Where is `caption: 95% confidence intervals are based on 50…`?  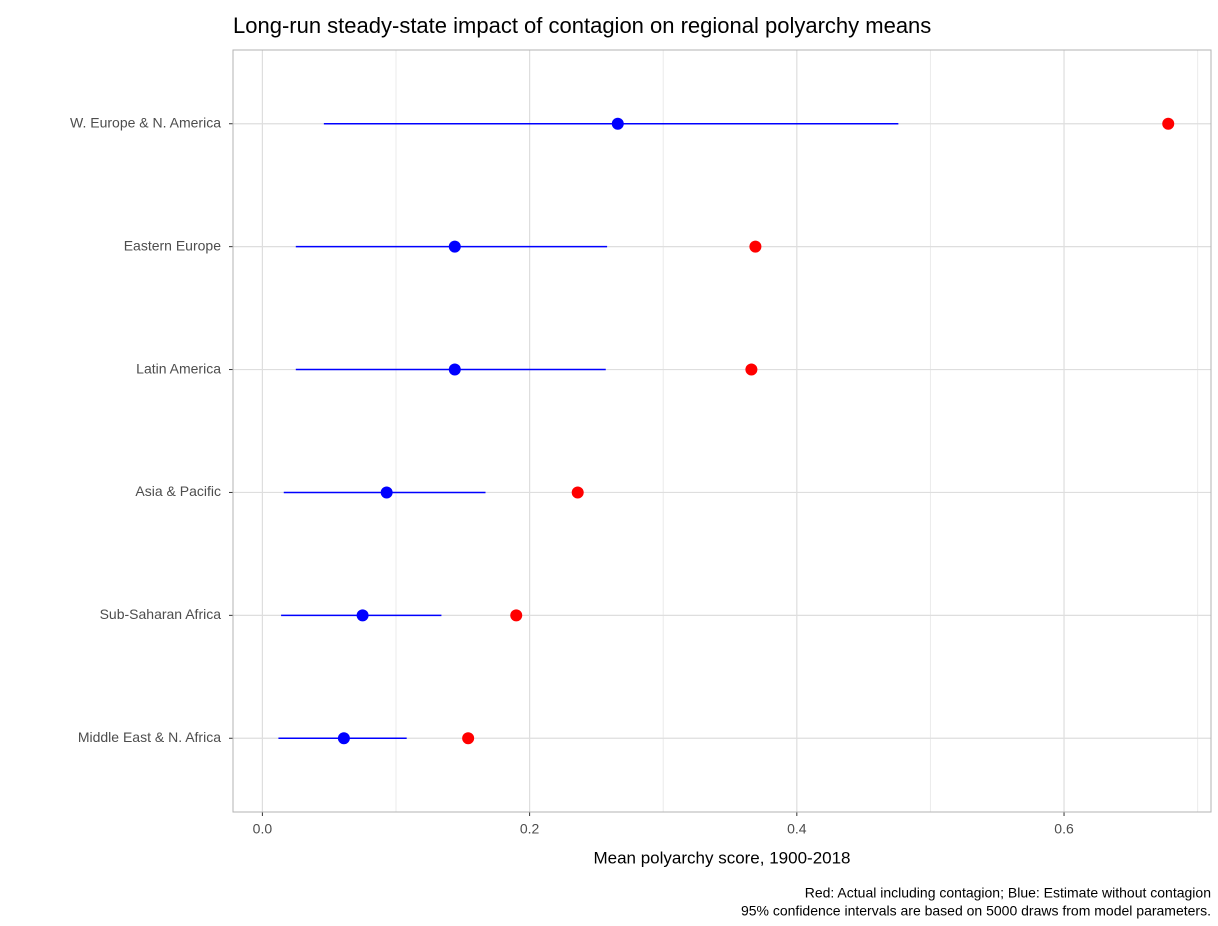 caption: 95% confidence intervals are based on 50… is located at coordinates (976, 911).